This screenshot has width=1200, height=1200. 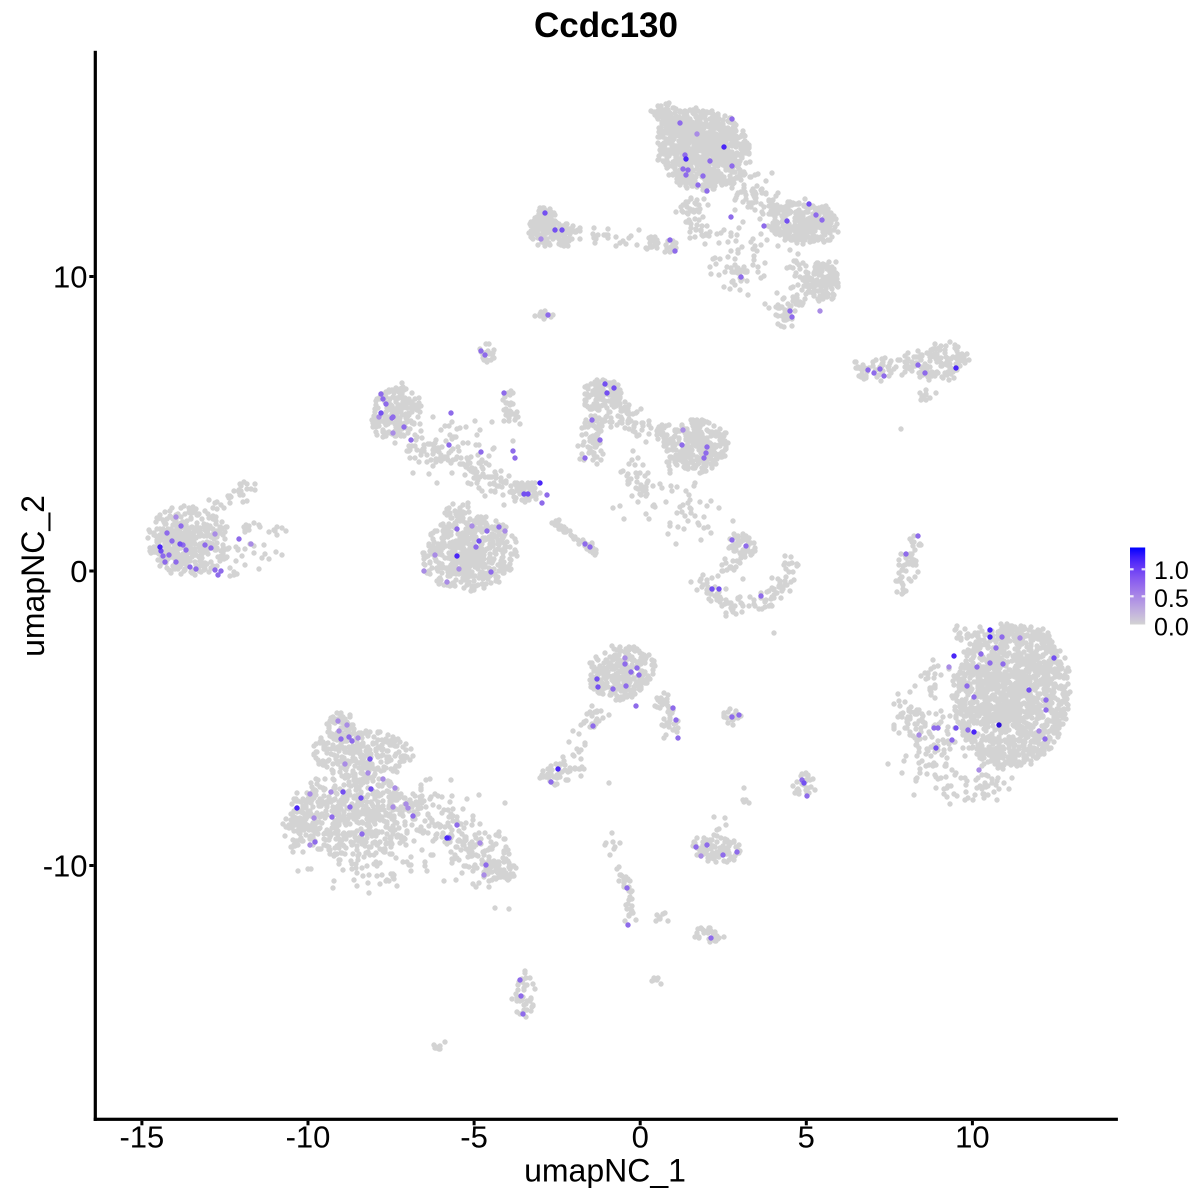 What do you see at coordinates (806, 1137) in the screenshot?
I see `svg-text: 5` at bounding box center [806, 1137].